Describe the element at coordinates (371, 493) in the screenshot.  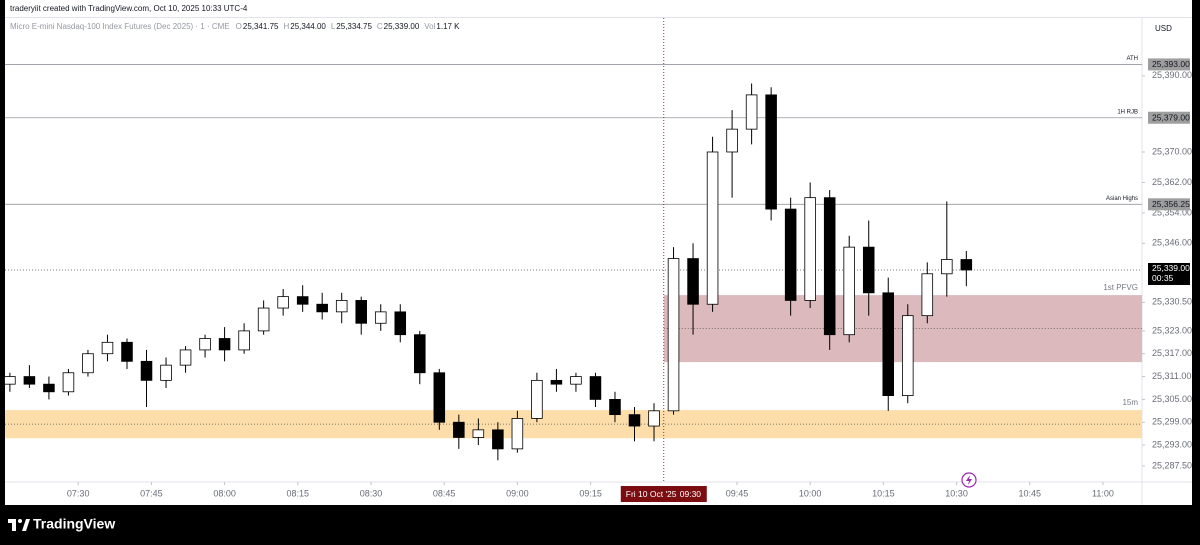
I see `x-tick-label: 08:30` at that location.